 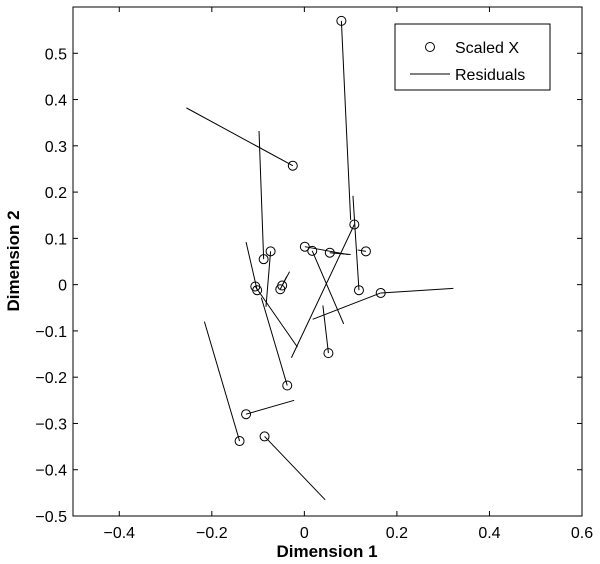 What do you see at coordinates (430, 47) in the screenshot?
I see `legend-marker-scaled-x` at bounding box center [430, 47].